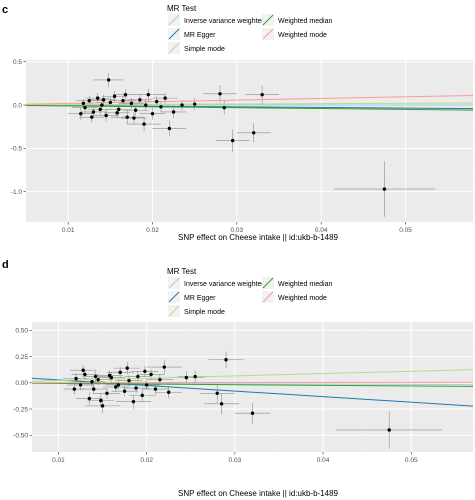 The width and height of the screenshot is (475, 500). Describe the element at coordinates (302, 35) in the screenshot. I see `legend-label: Weighted mode` at that location.